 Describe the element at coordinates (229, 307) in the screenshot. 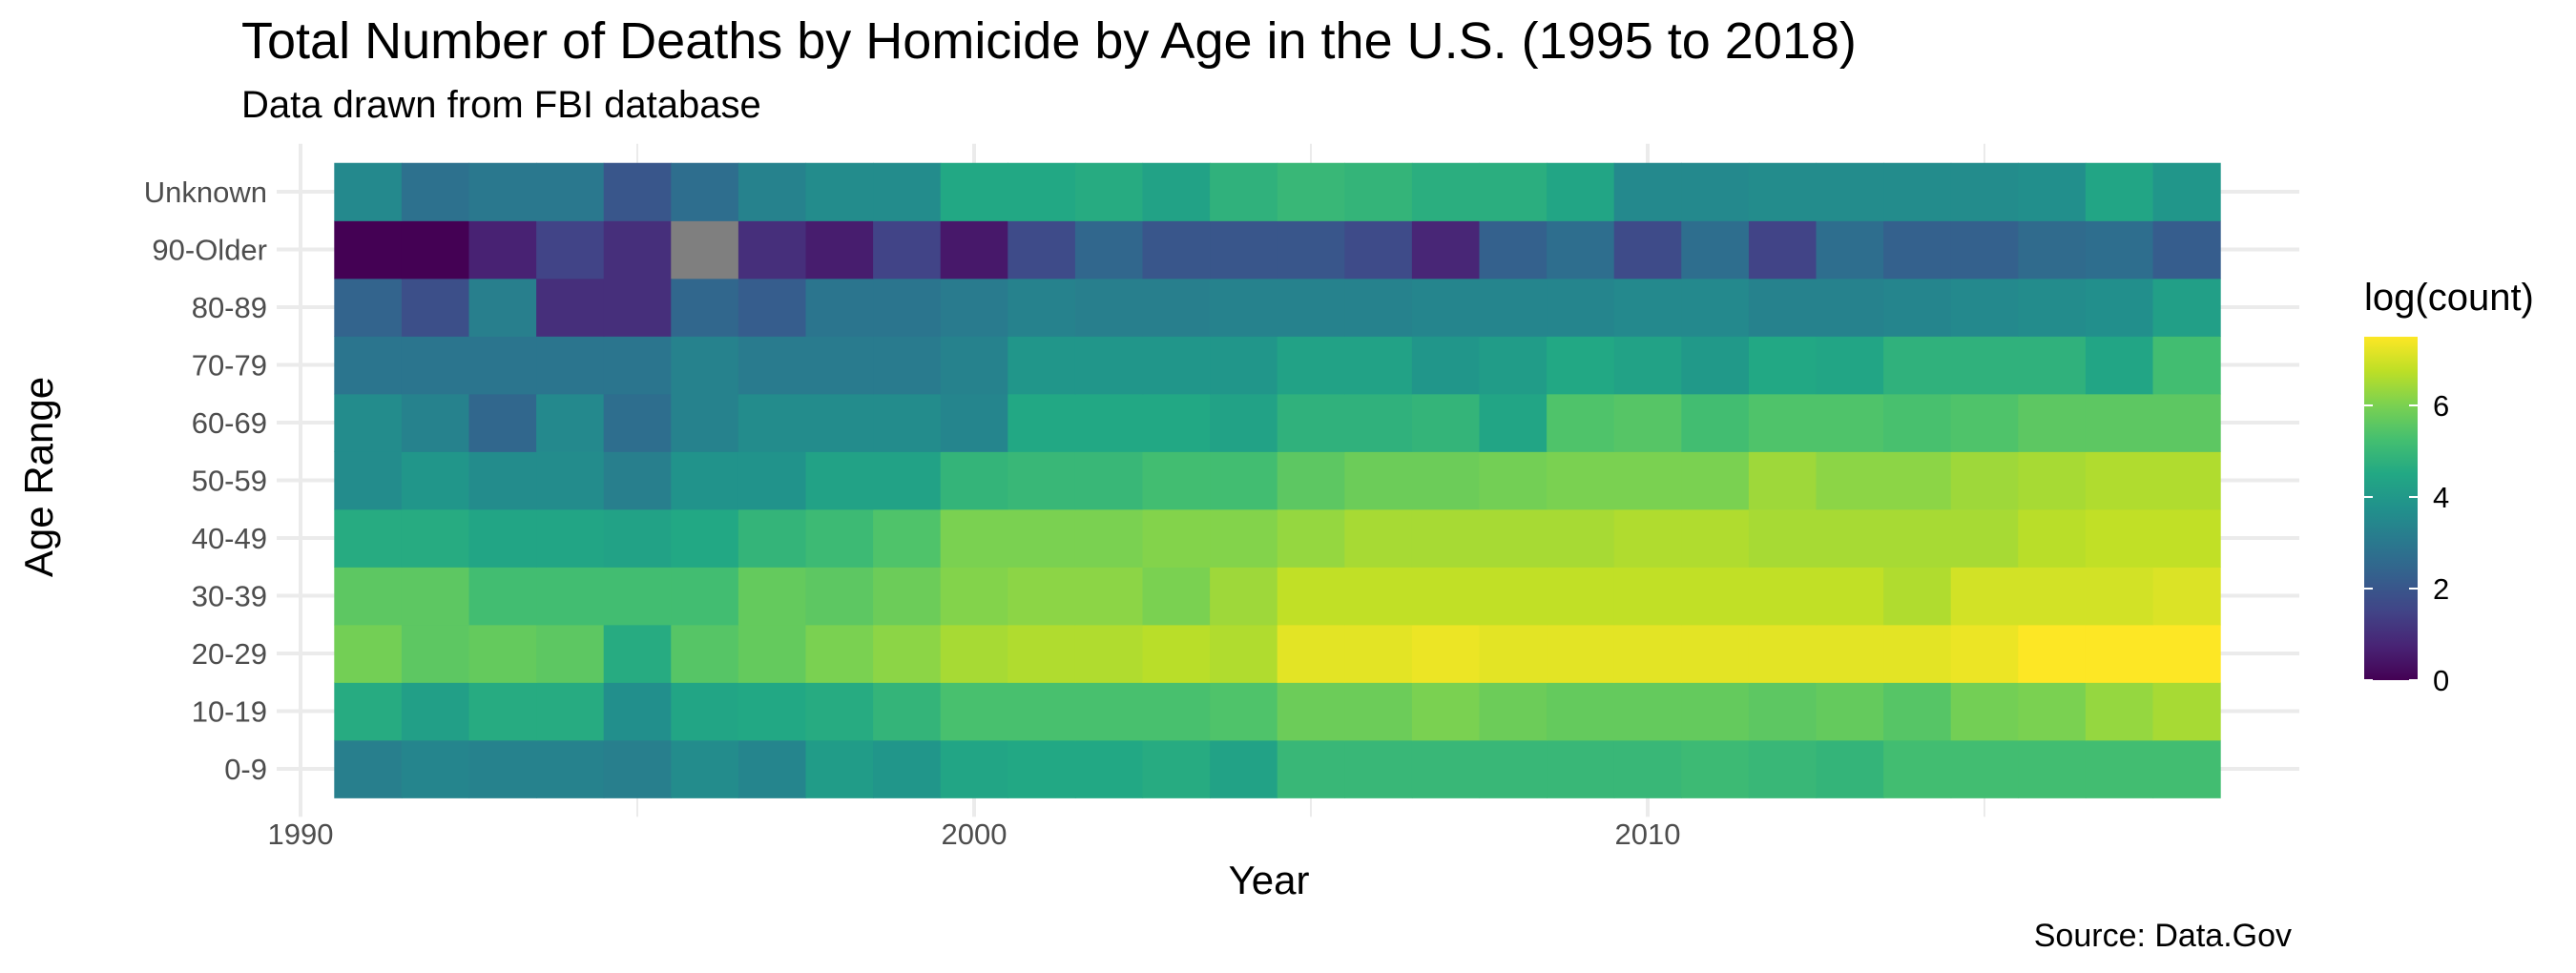

I see `y-tick-label: 80-89` at that location.